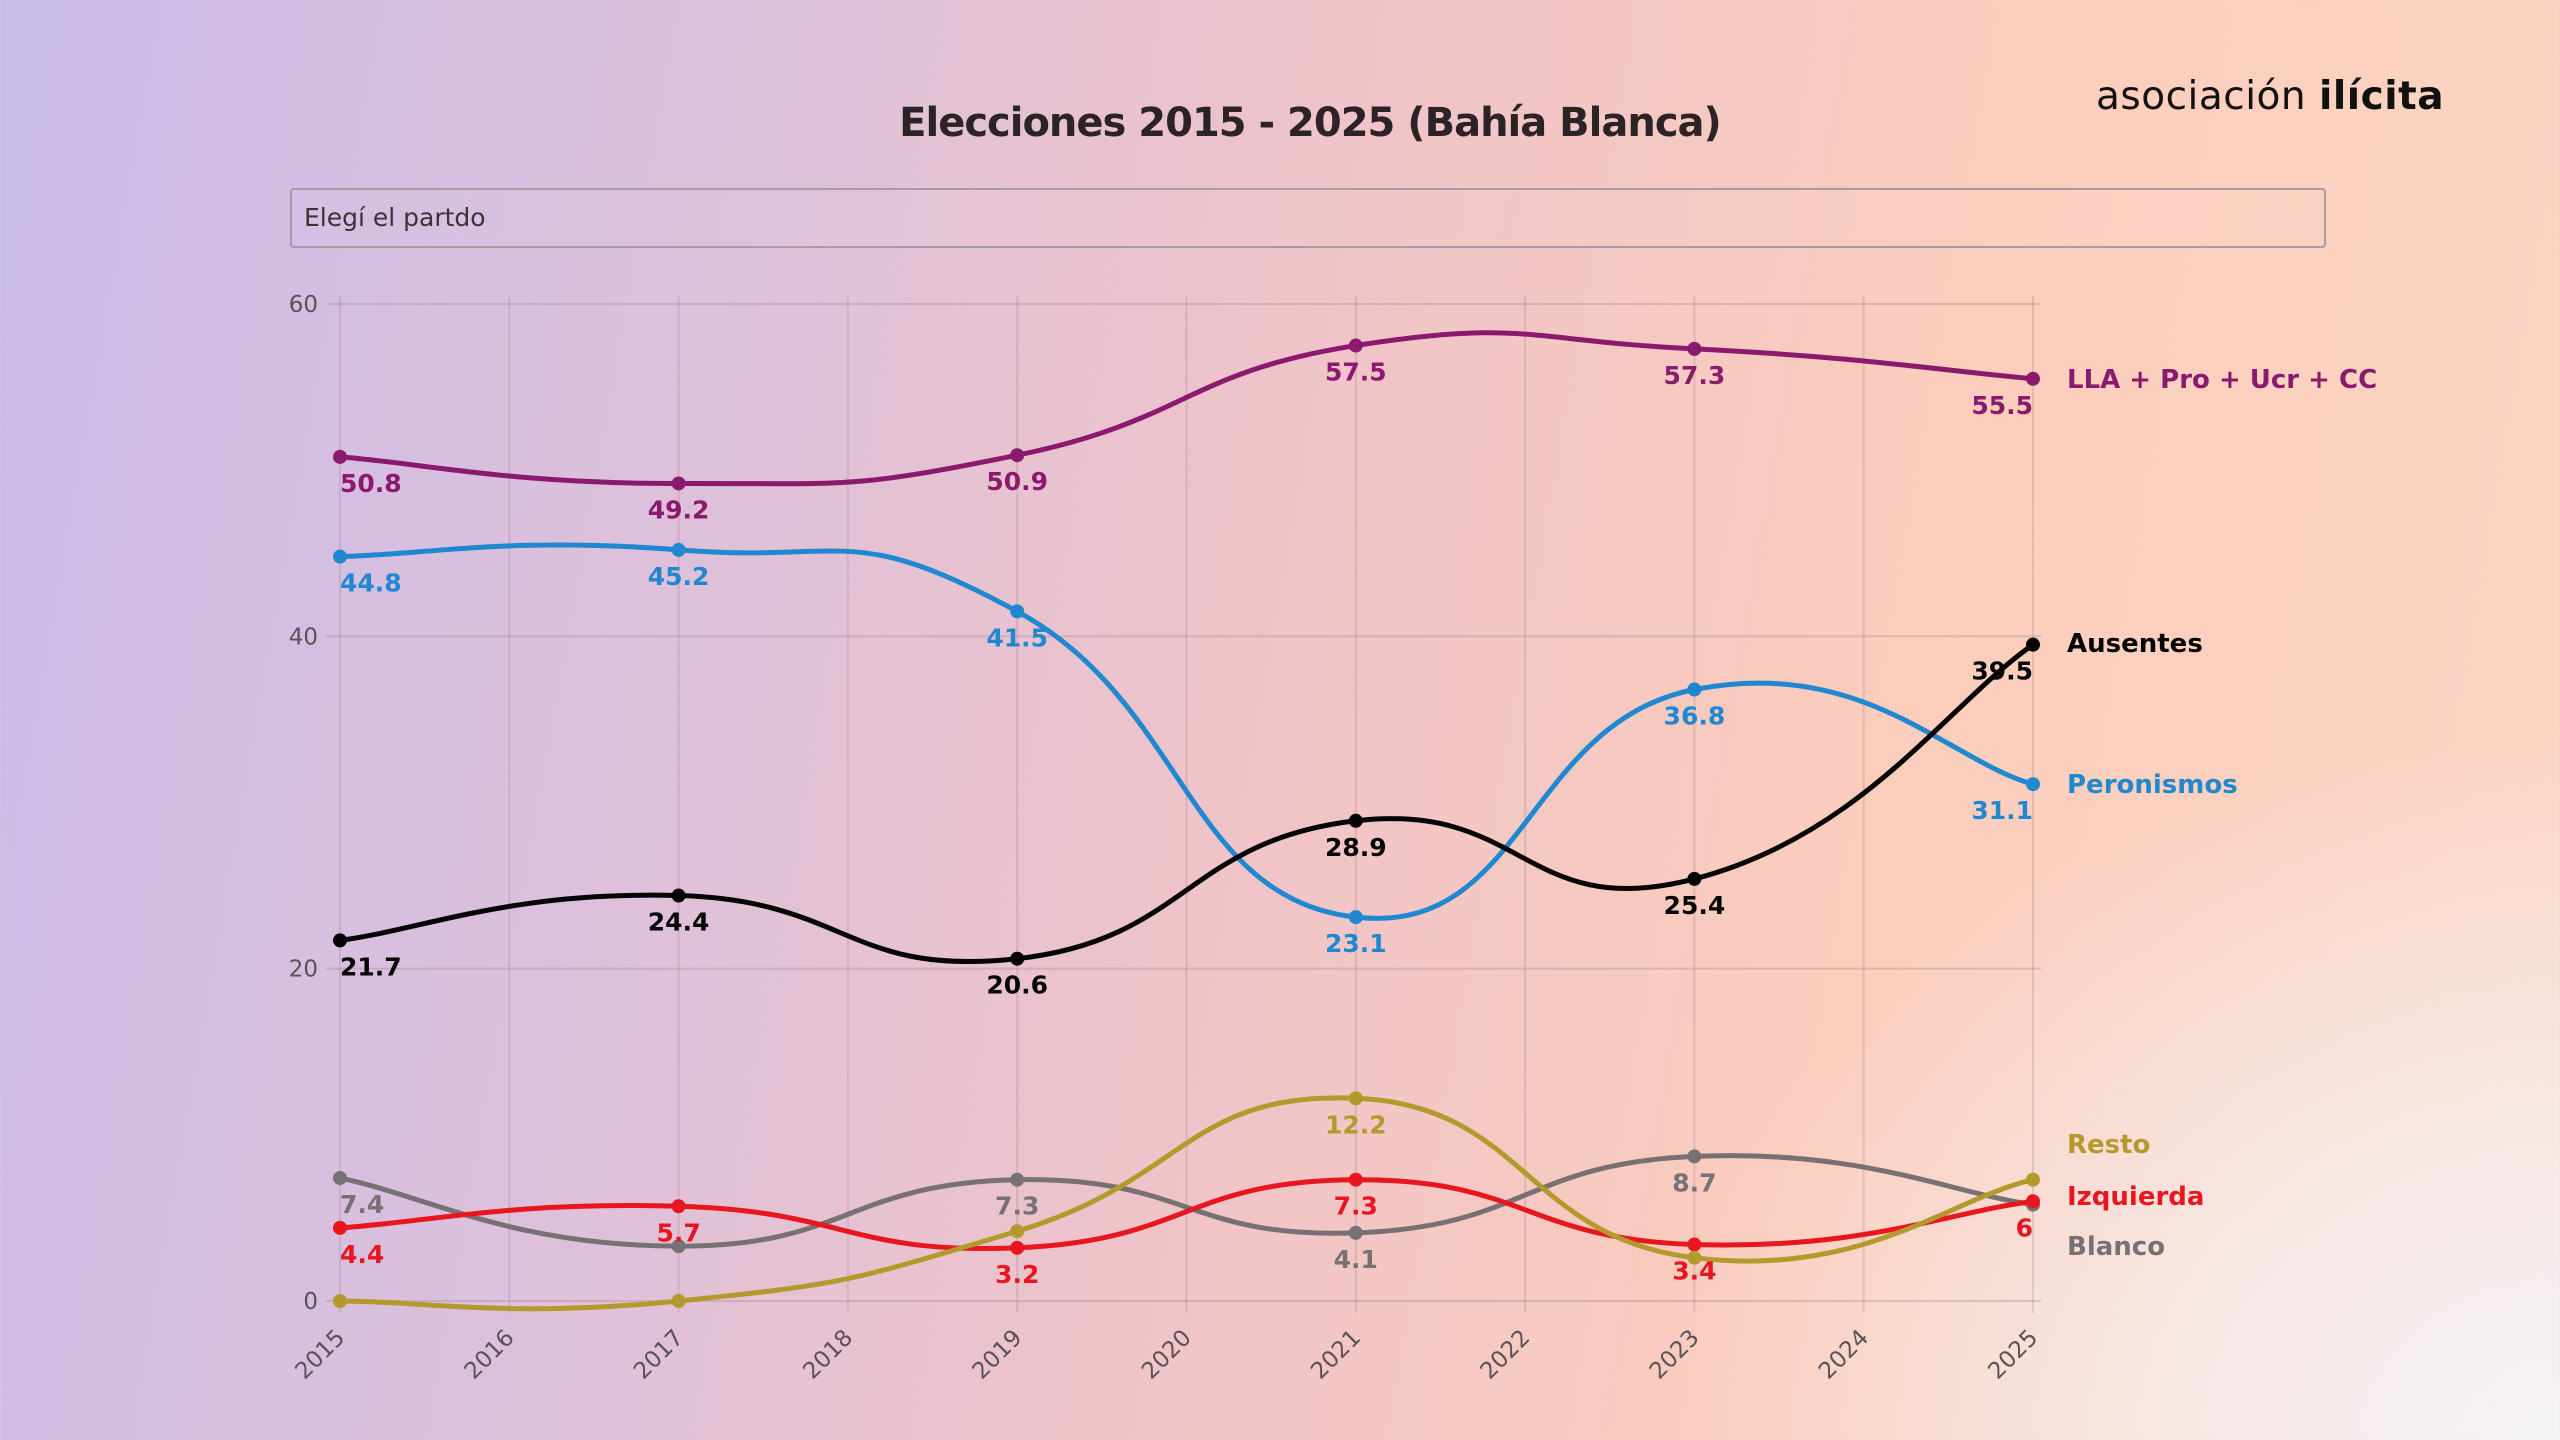 The height and width of the screenshot is (1440, 2560). I want to click on data-label: 39.5, so click(2002, 671).